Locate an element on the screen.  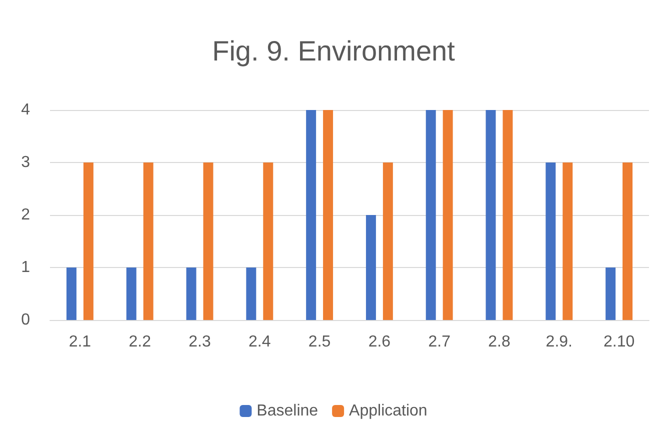
y-tick-label: 3 is located at coordinates (25, 162).